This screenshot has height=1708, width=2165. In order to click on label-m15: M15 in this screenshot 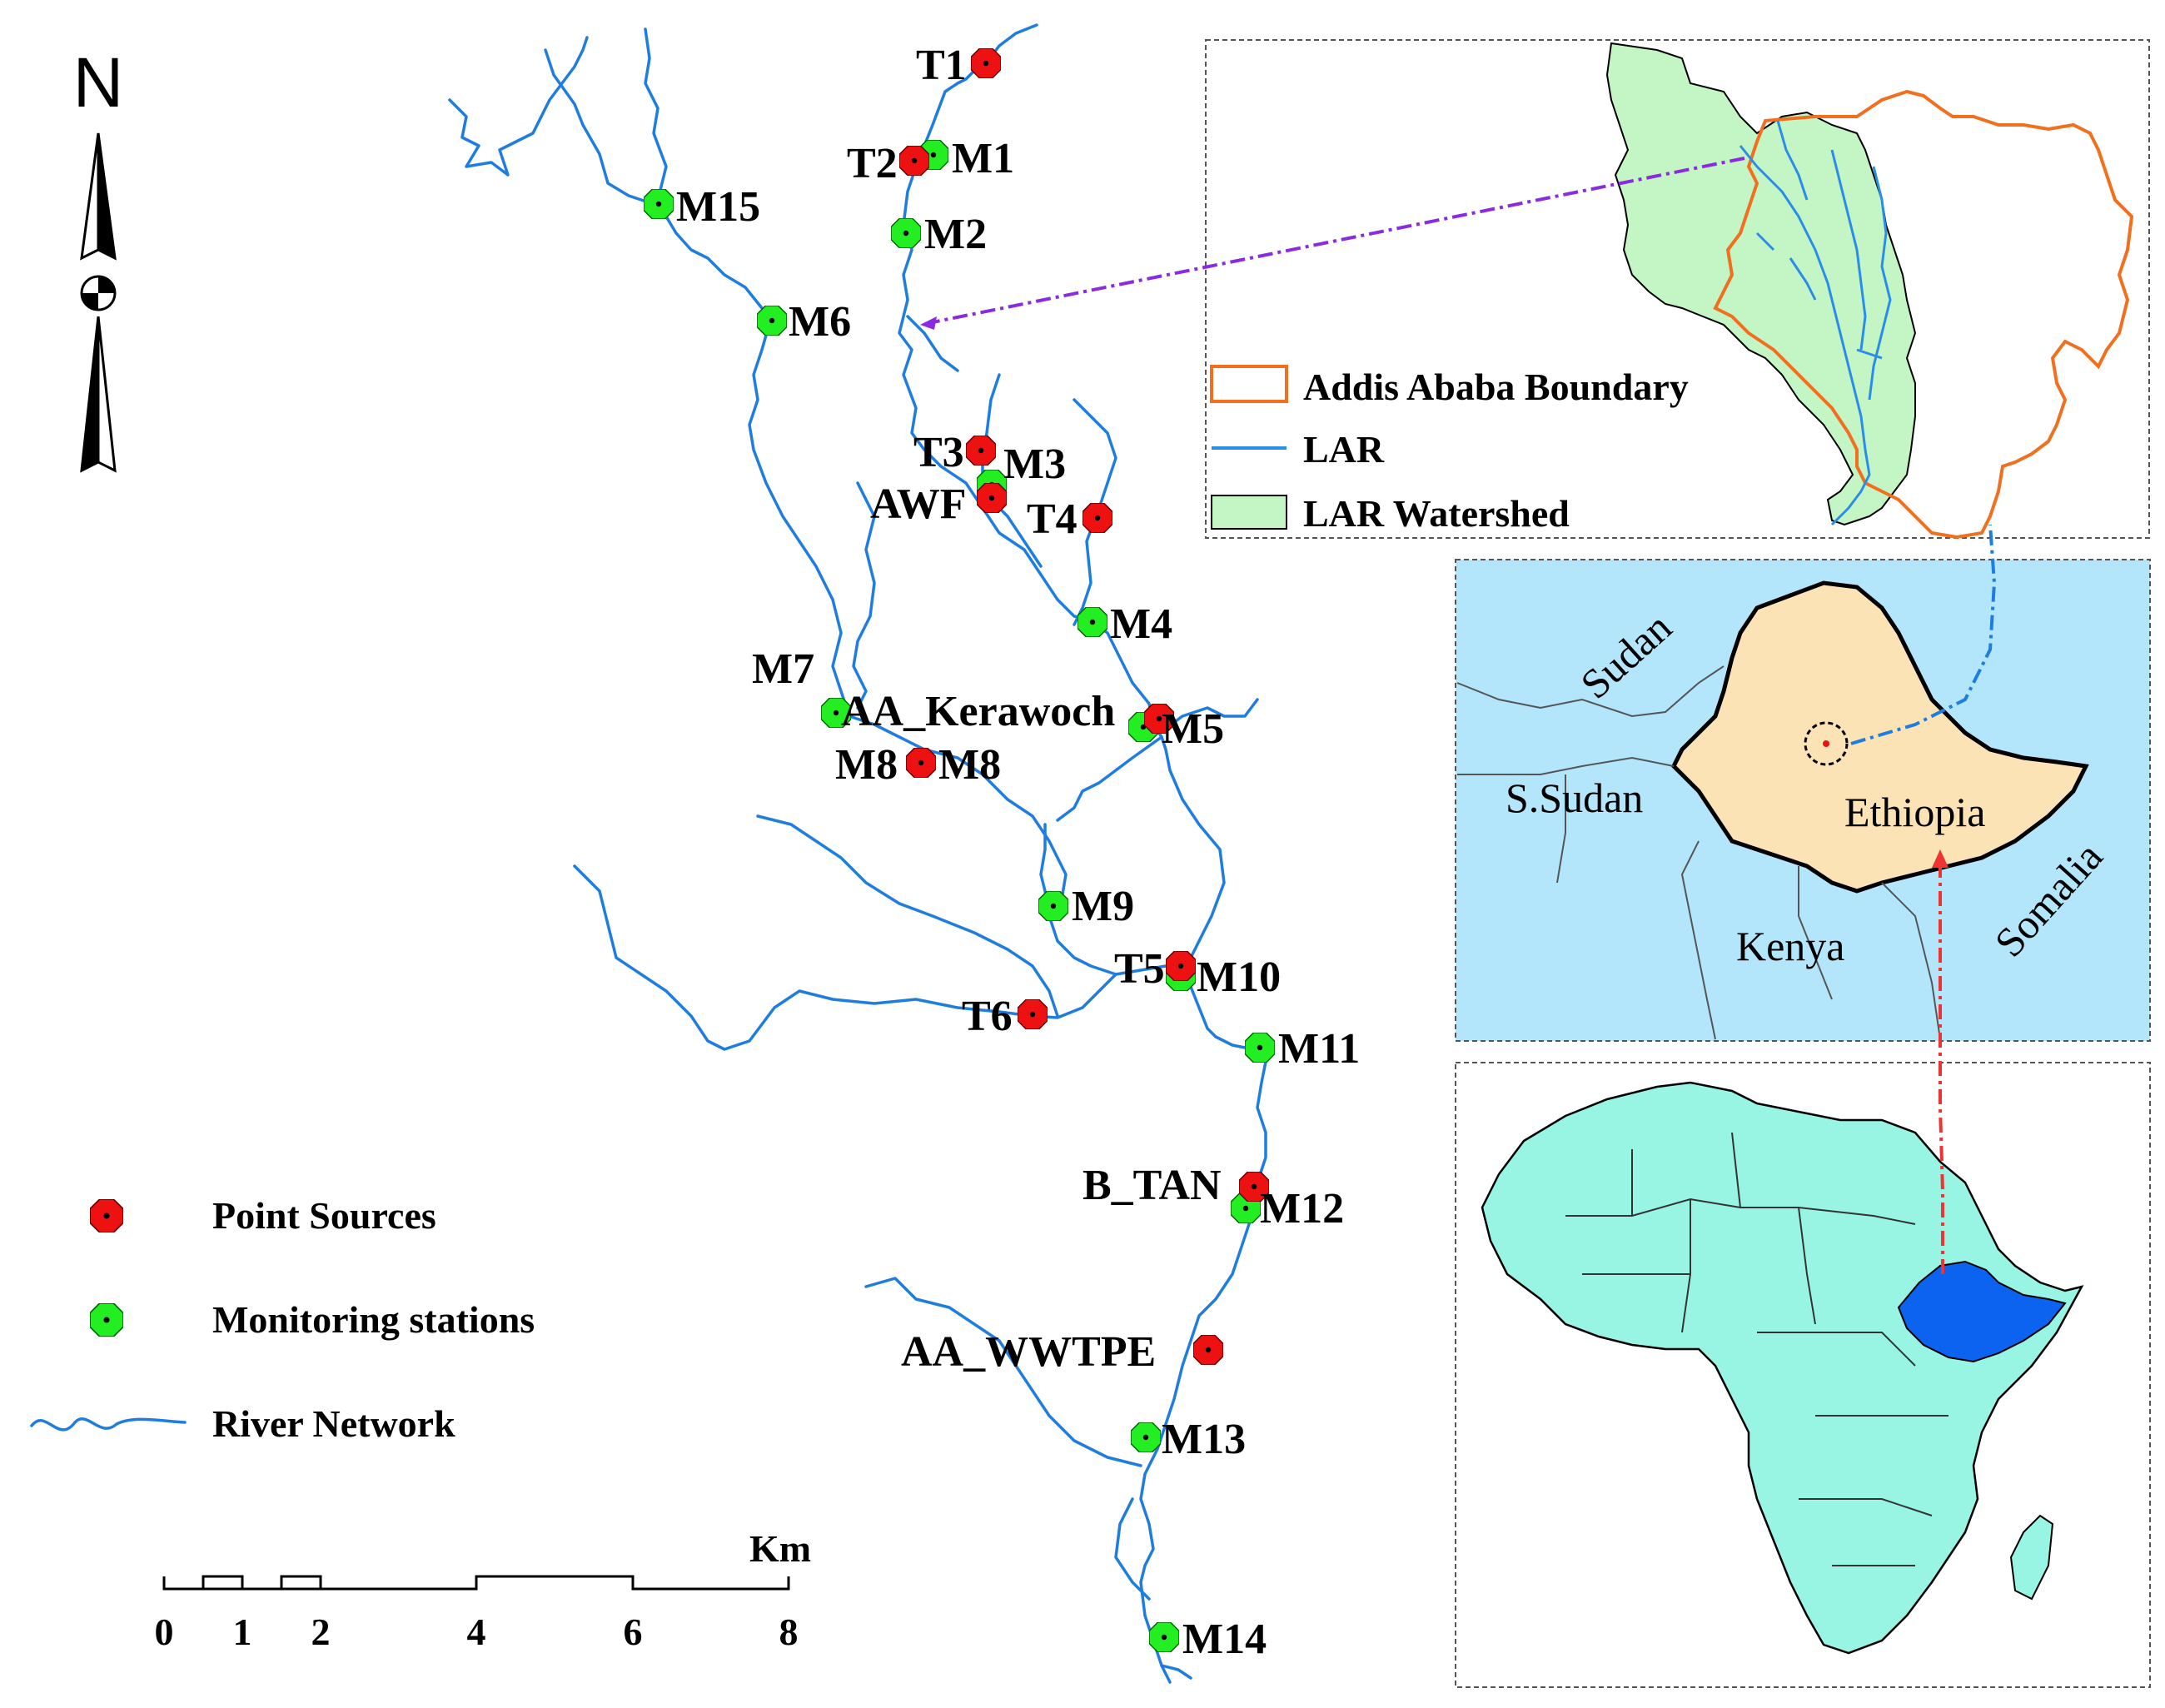, I will do `click(718, 207)`.